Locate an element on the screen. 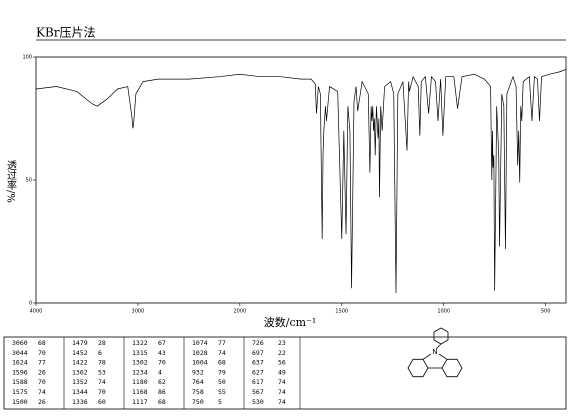 Image resolution: width=570 pixels, height=417 pixels. peak-wavenumber: 1117 is located at coordinates (140, 402).